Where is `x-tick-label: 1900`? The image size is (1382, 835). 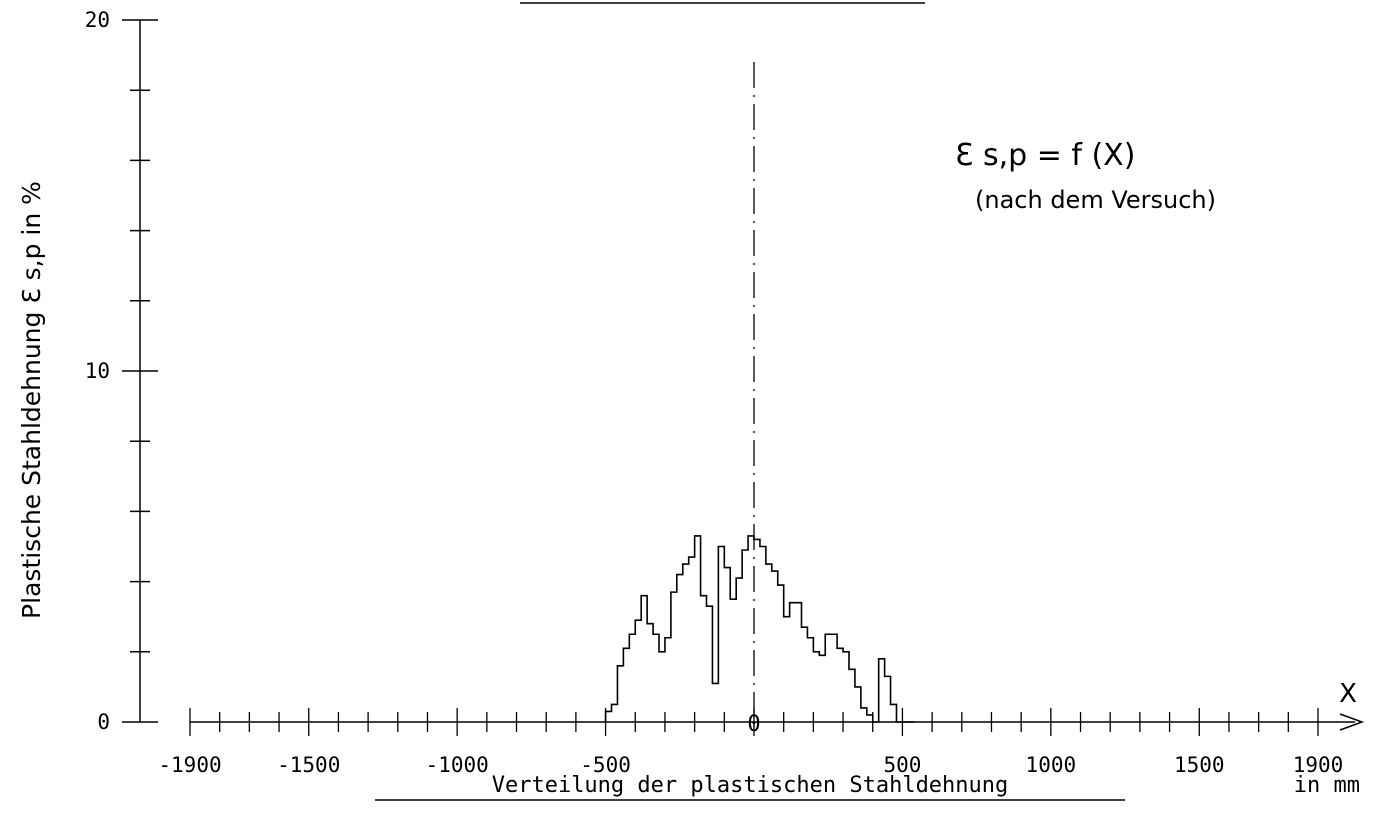 x-tick-label: 1900 is located at coordinates (1318, 765).